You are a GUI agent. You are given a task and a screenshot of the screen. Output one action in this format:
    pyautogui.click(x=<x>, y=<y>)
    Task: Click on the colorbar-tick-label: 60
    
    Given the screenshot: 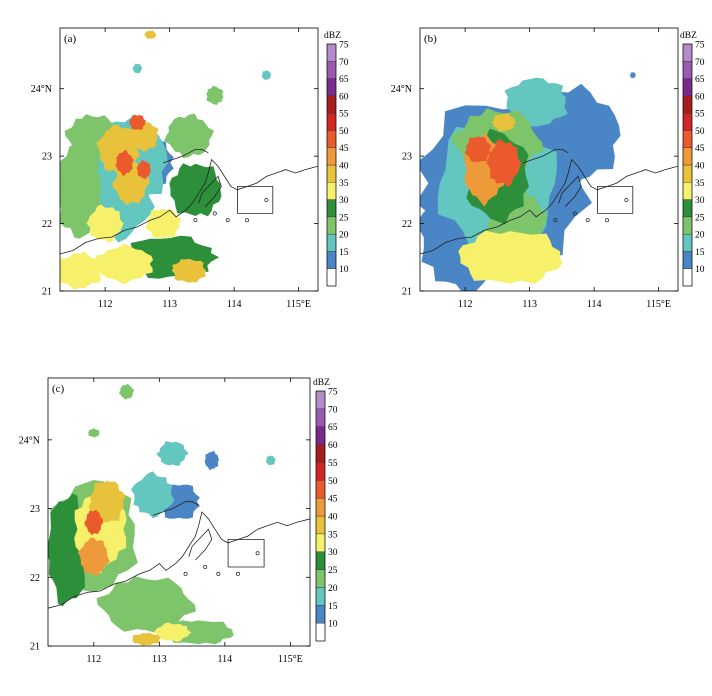 What is the action you would take?
    pyautogui.click(x=333, y=446)
    